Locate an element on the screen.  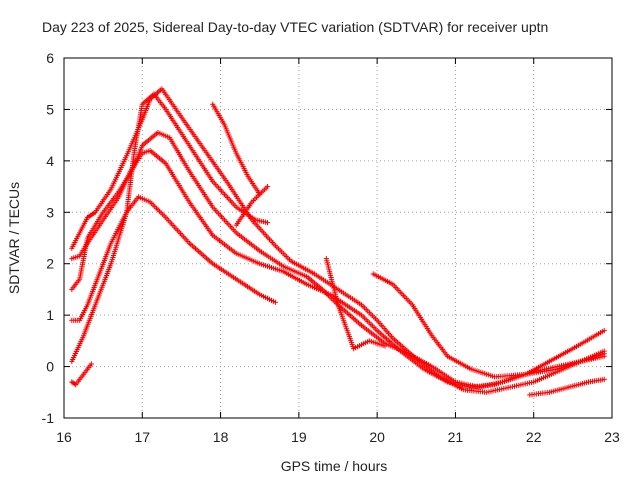
x-tick-label: 22 is located at coordinates (534, 437).